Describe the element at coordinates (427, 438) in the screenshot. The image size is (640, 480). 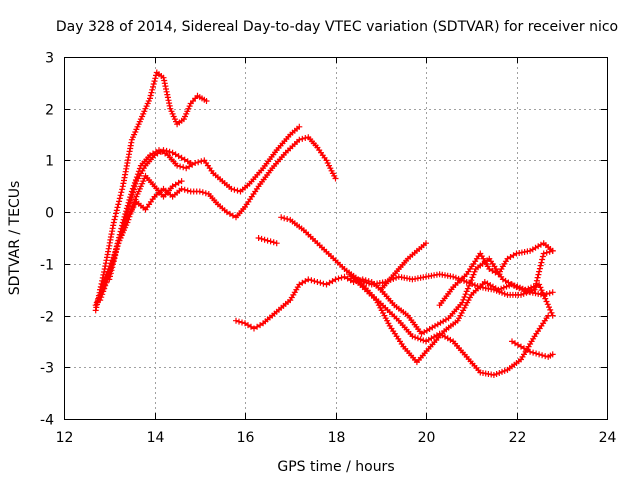
I see `x-tick-label: 20` at that location.